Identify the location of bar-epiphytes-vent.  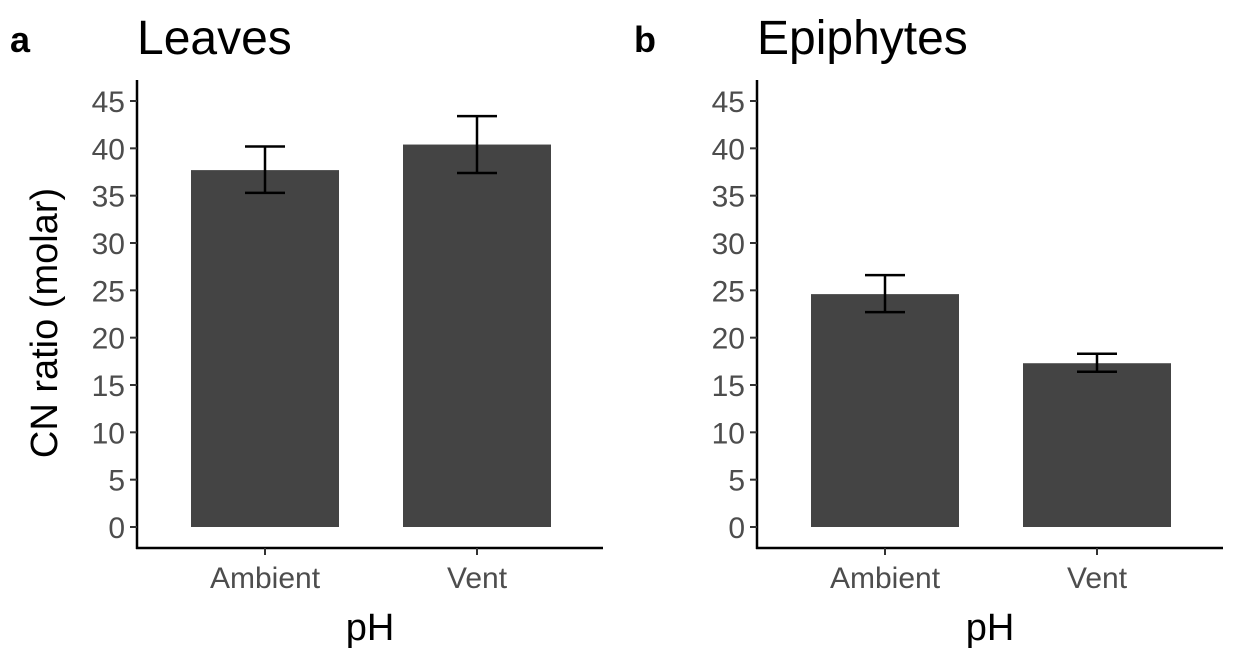
(1097, 445).